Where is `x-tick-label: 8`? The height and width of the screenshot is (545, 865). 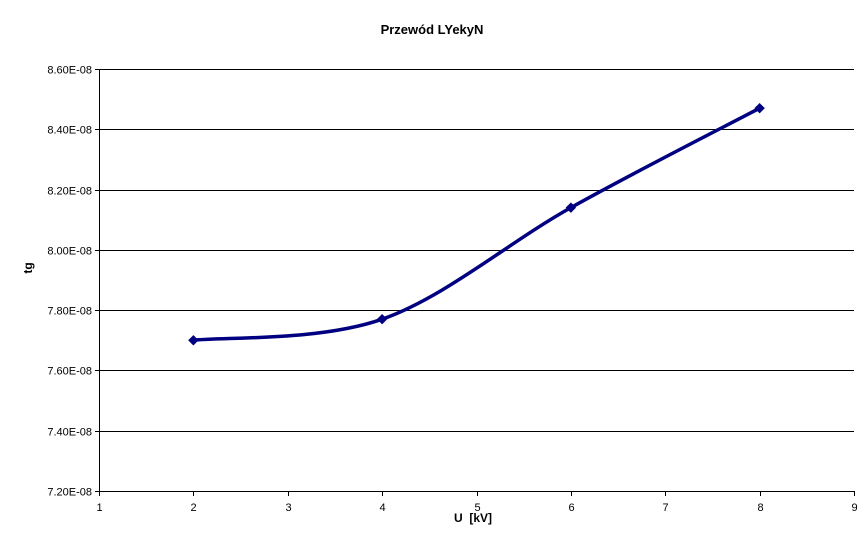 x-tick-label: 8 is located at coordinates (760, 508).